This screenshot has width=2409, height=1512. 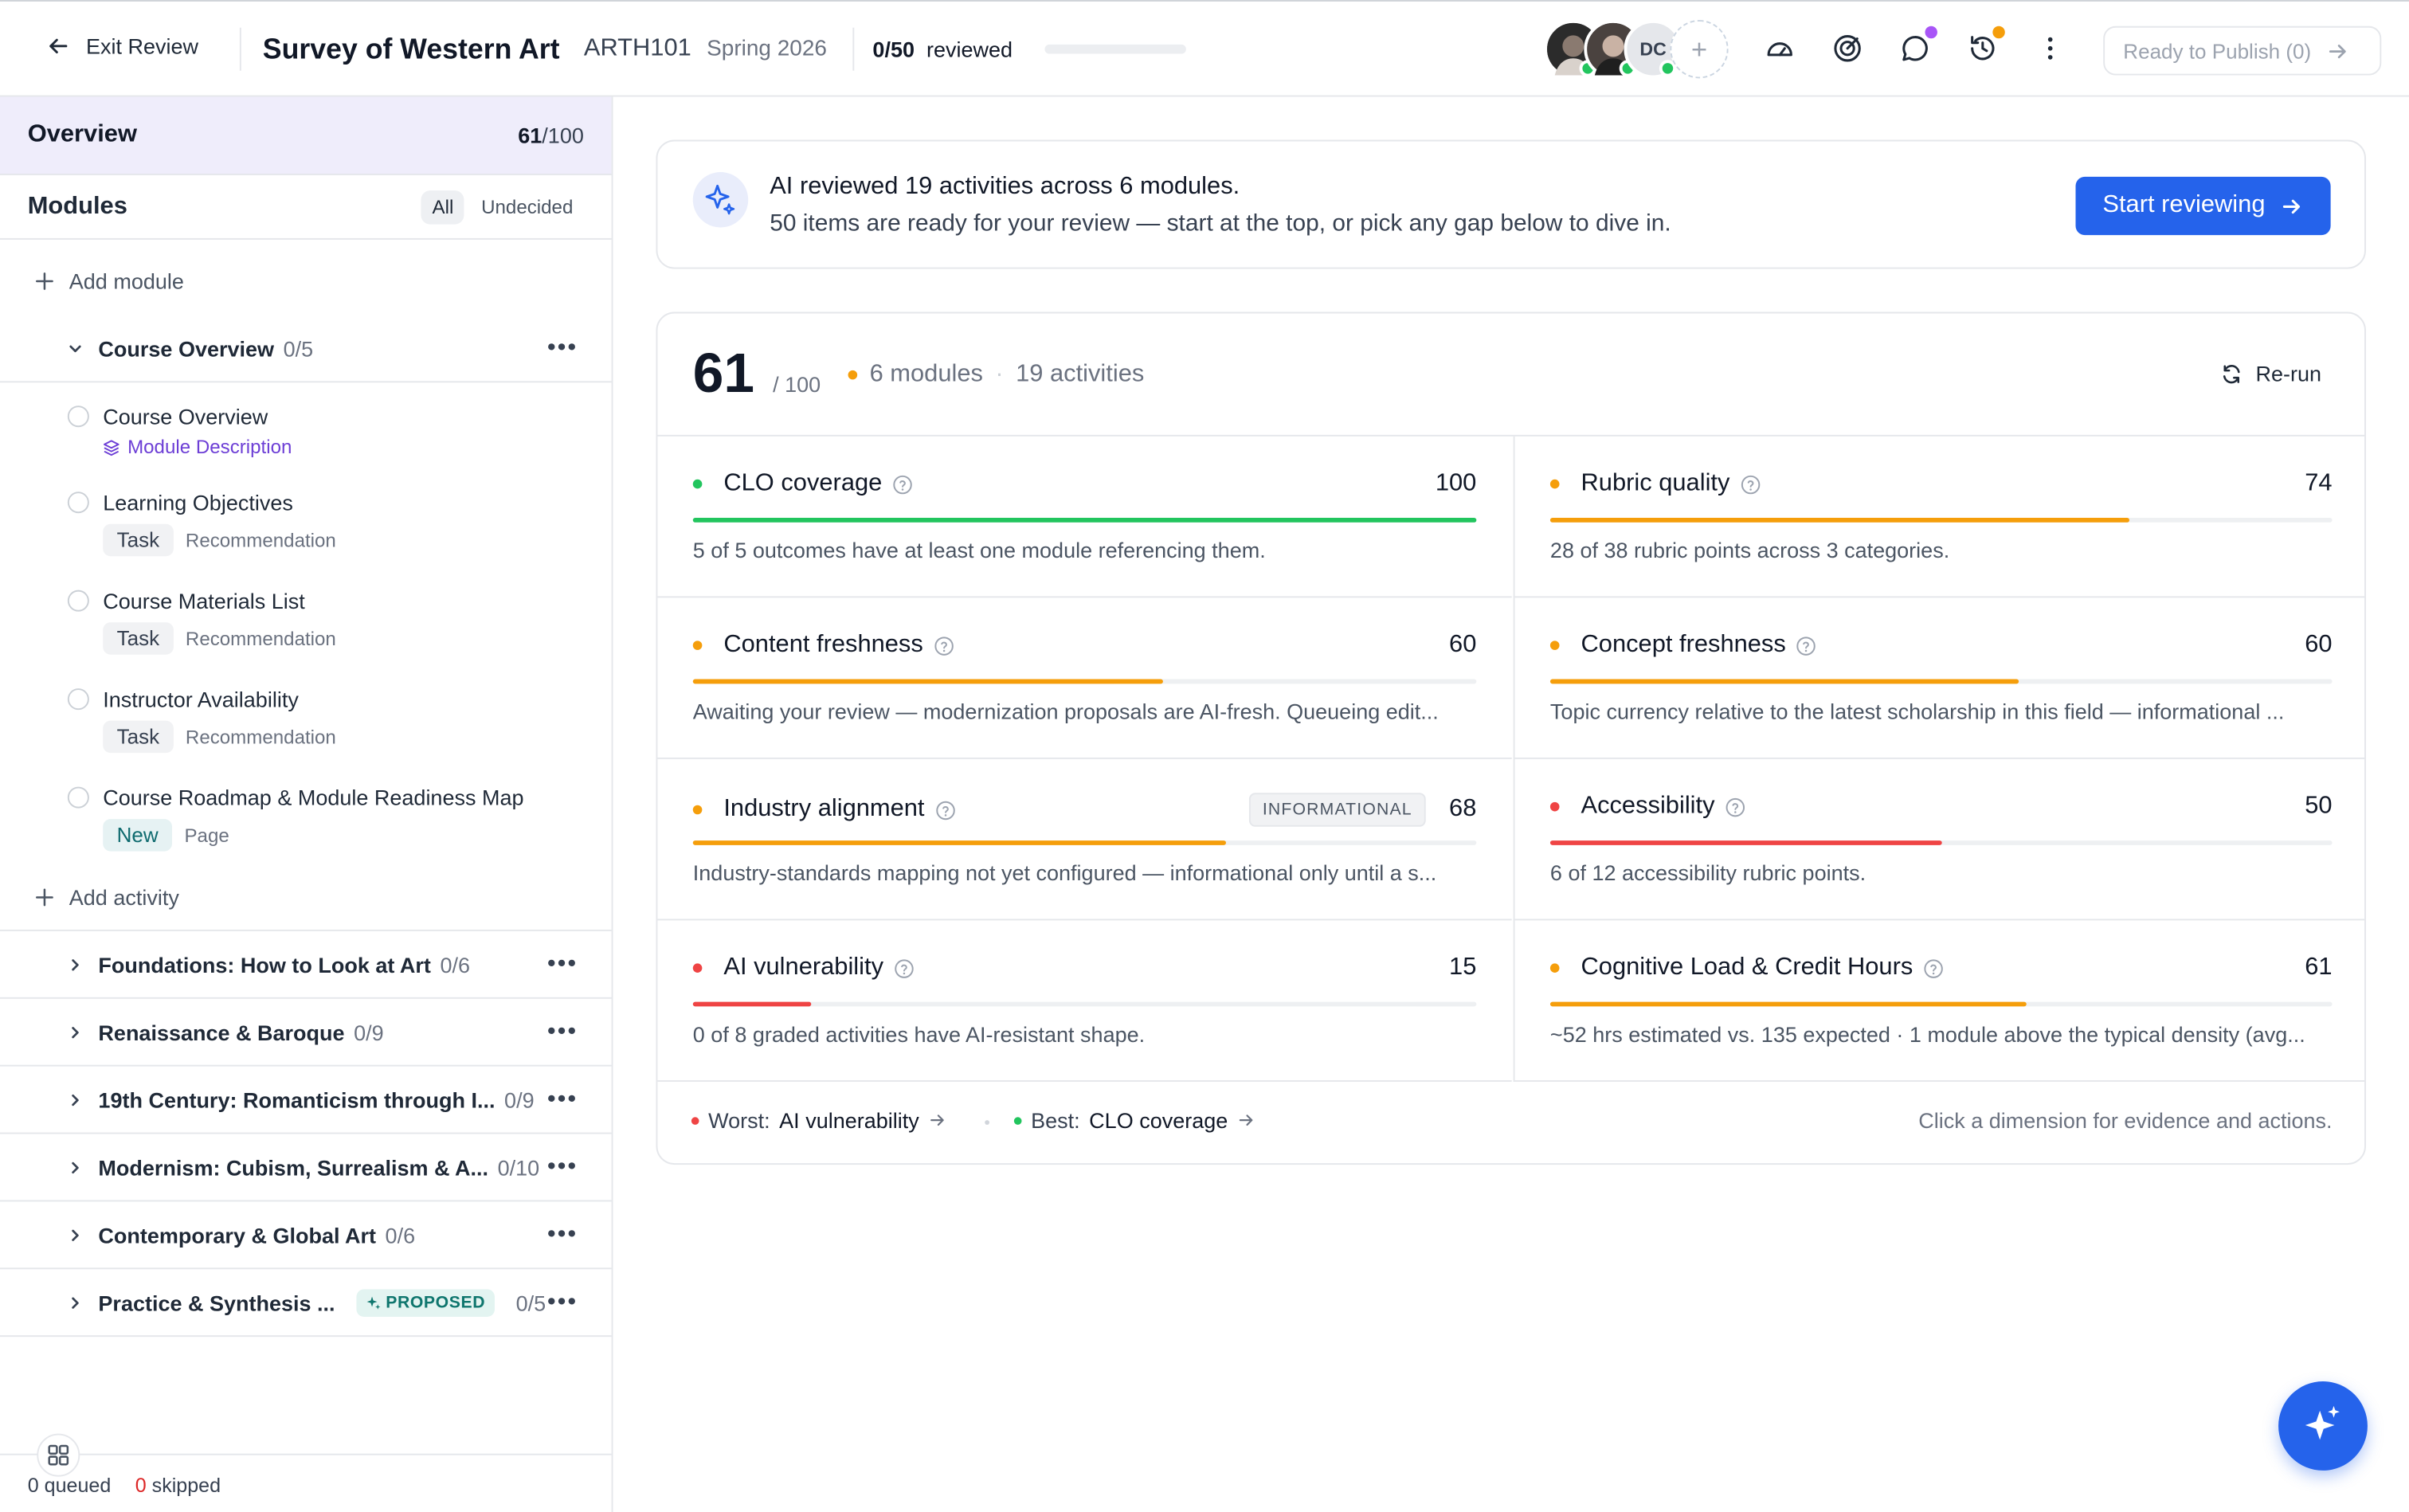 I want to click on dimension-header: Cognitive Load & Credit Hours 61, so click(x=1941, y=968).